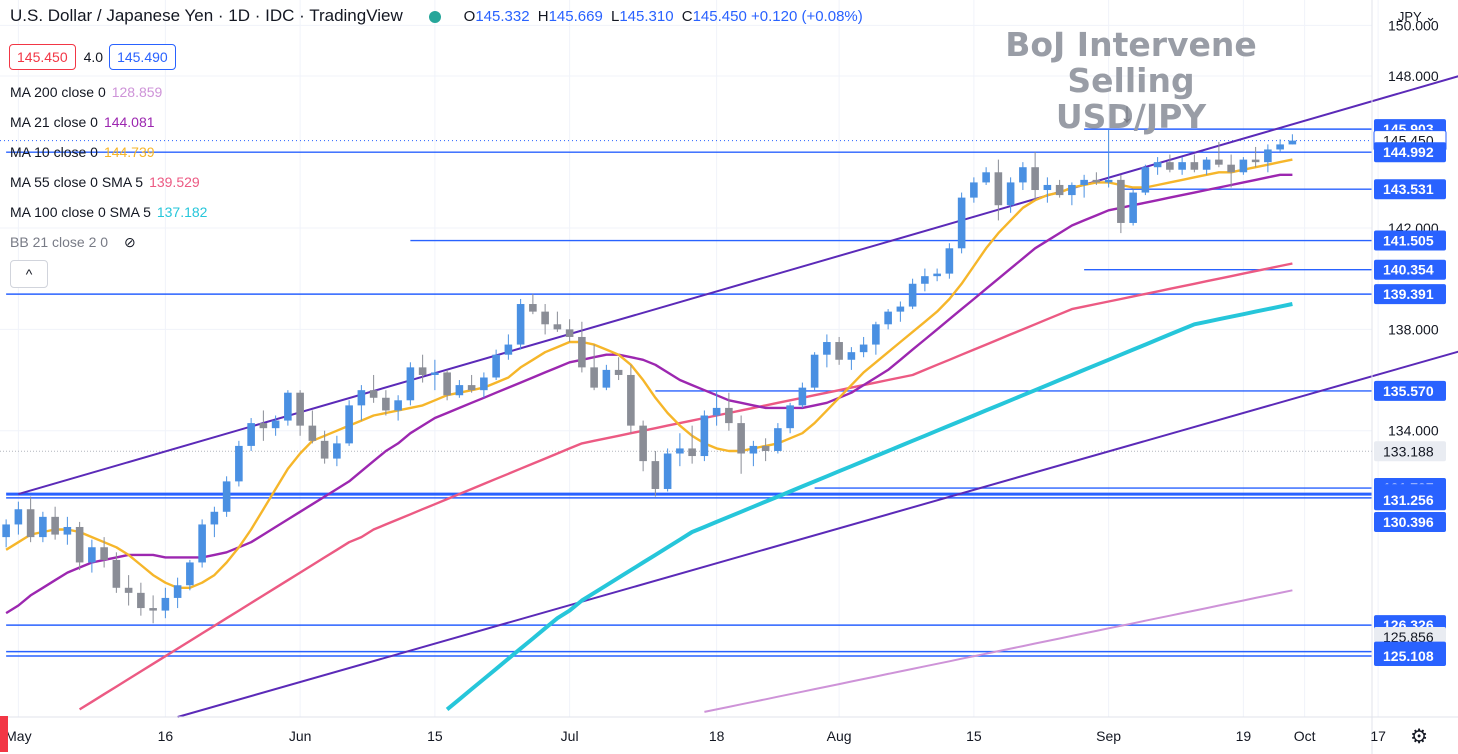 The width and height of the screenshot is (1458, 754). I want to click on indicator-row: BB 21 close 2 0 ⊘, so click(73, 242).